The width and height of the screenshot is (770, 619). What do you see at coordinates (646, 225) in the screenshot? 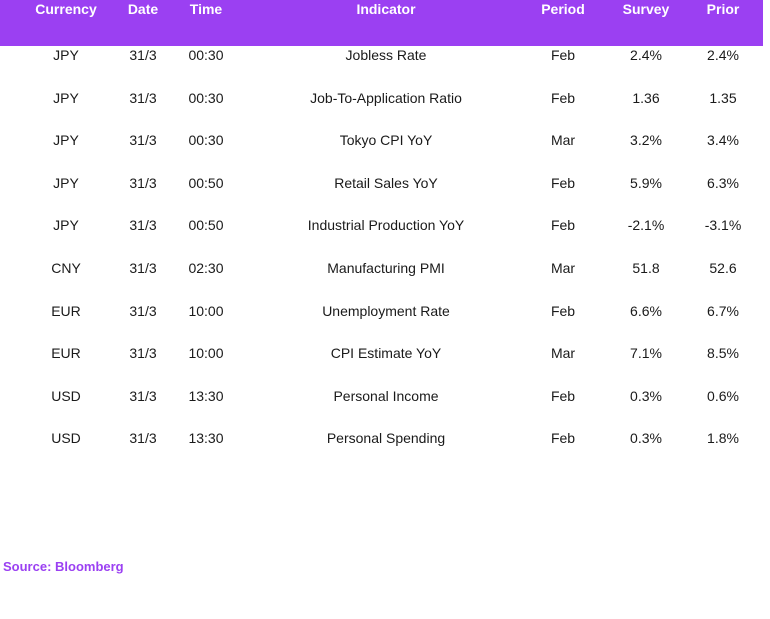
I see `cell-survey: -2.1%` at bounding box center [646, 225].